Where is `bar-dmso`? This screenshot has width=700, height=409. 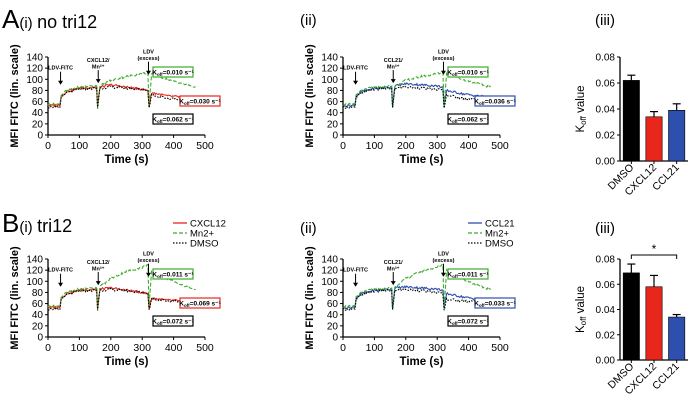 bar-dmso is located at coordinates (631, 121).